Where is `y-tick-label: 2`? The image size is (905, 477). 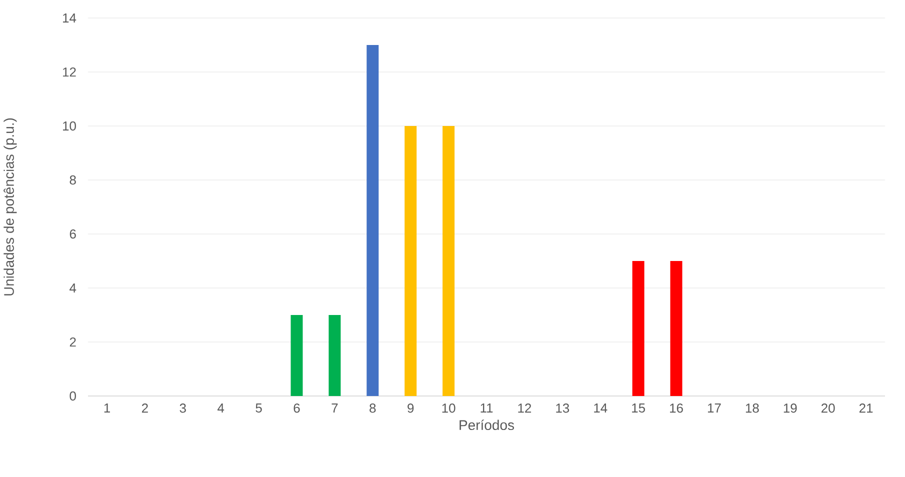
y-tick-label: 2 is located at coordinates (73, 342).